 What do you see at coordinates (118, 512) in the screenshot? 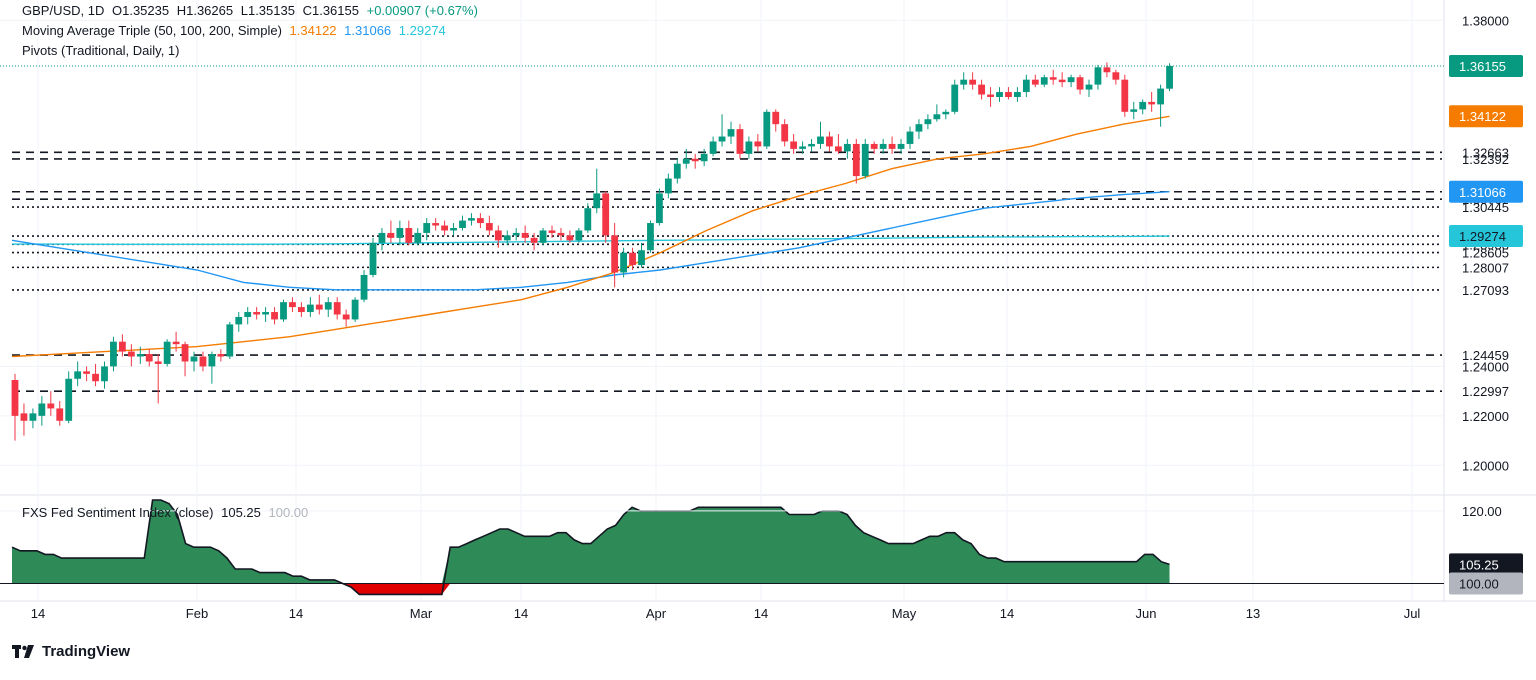
I see `indicator-title: FXS Fed Sentiment Index (close)` at bounding box center [118, 512].